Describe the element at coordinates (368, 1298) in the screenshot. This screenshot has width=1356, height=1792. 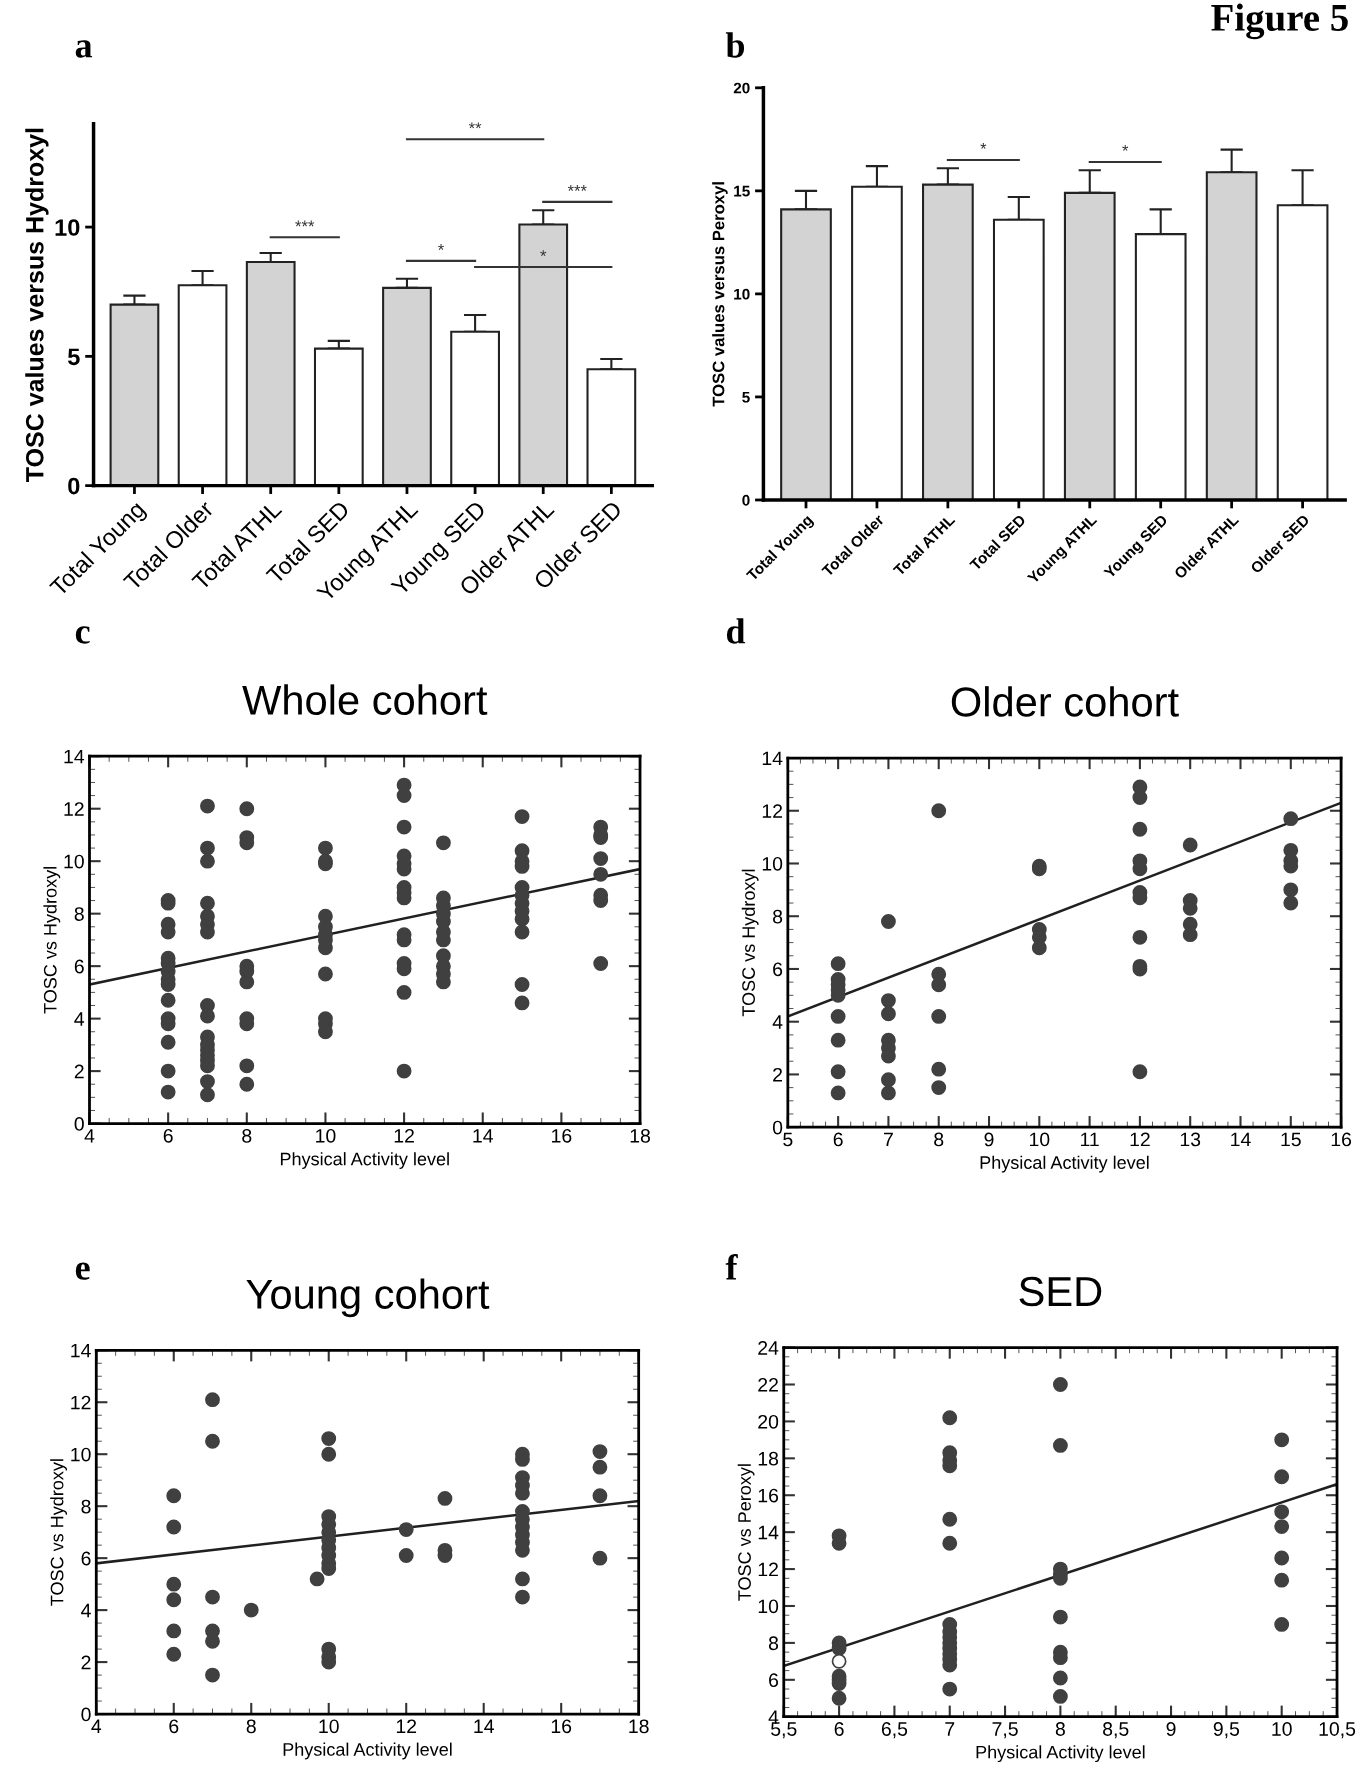
I see `chart-title: Young cohort` at that location.